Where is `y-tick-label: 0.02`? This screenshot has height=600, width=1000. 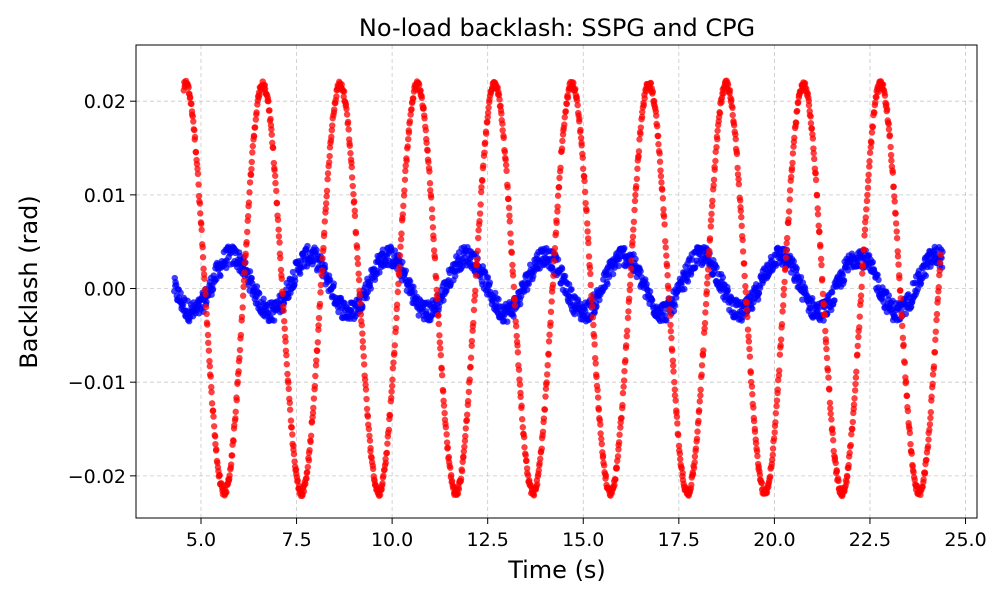 y-tick-label: 0.02 is located at coordinates (105, 102).